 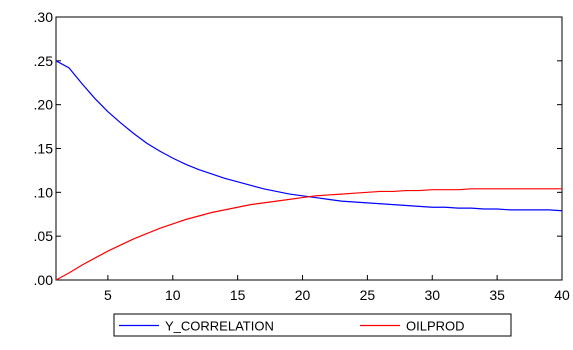 I want to click on y-tick-label: .00, so click(x=44, y=280).